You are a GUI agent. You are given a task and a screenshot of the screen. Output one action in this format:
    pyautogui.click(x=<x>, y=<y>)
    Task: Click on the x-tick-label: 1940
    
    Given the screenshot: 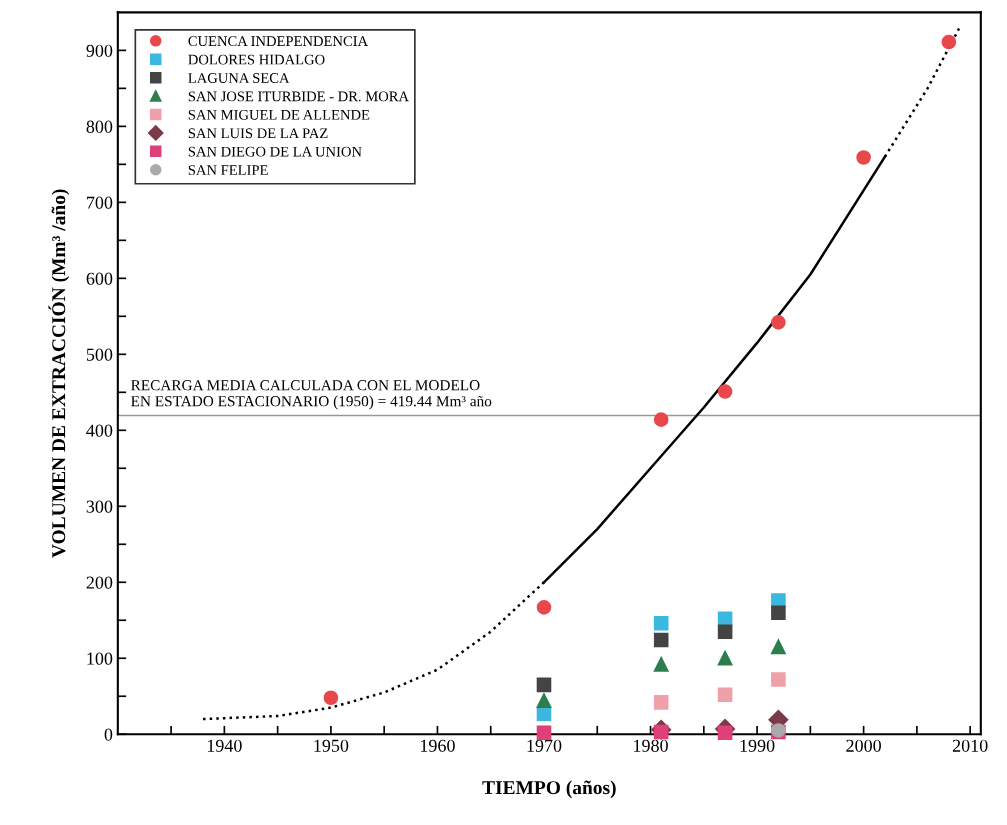 What is the action you would take?
    pyautogui.click(x=224, y=745)
    